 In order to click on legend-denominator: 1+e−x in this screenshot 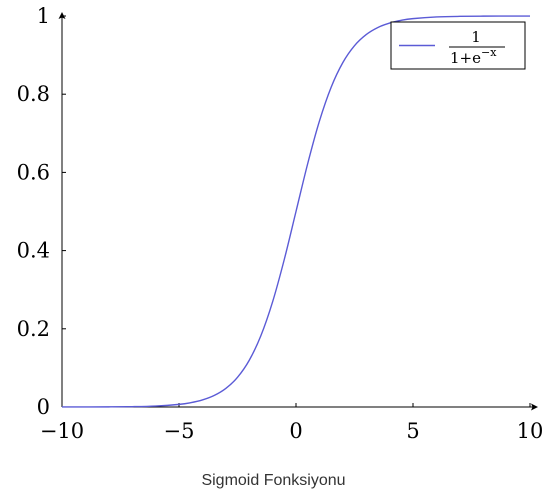, I will do `click(473, 56)`.